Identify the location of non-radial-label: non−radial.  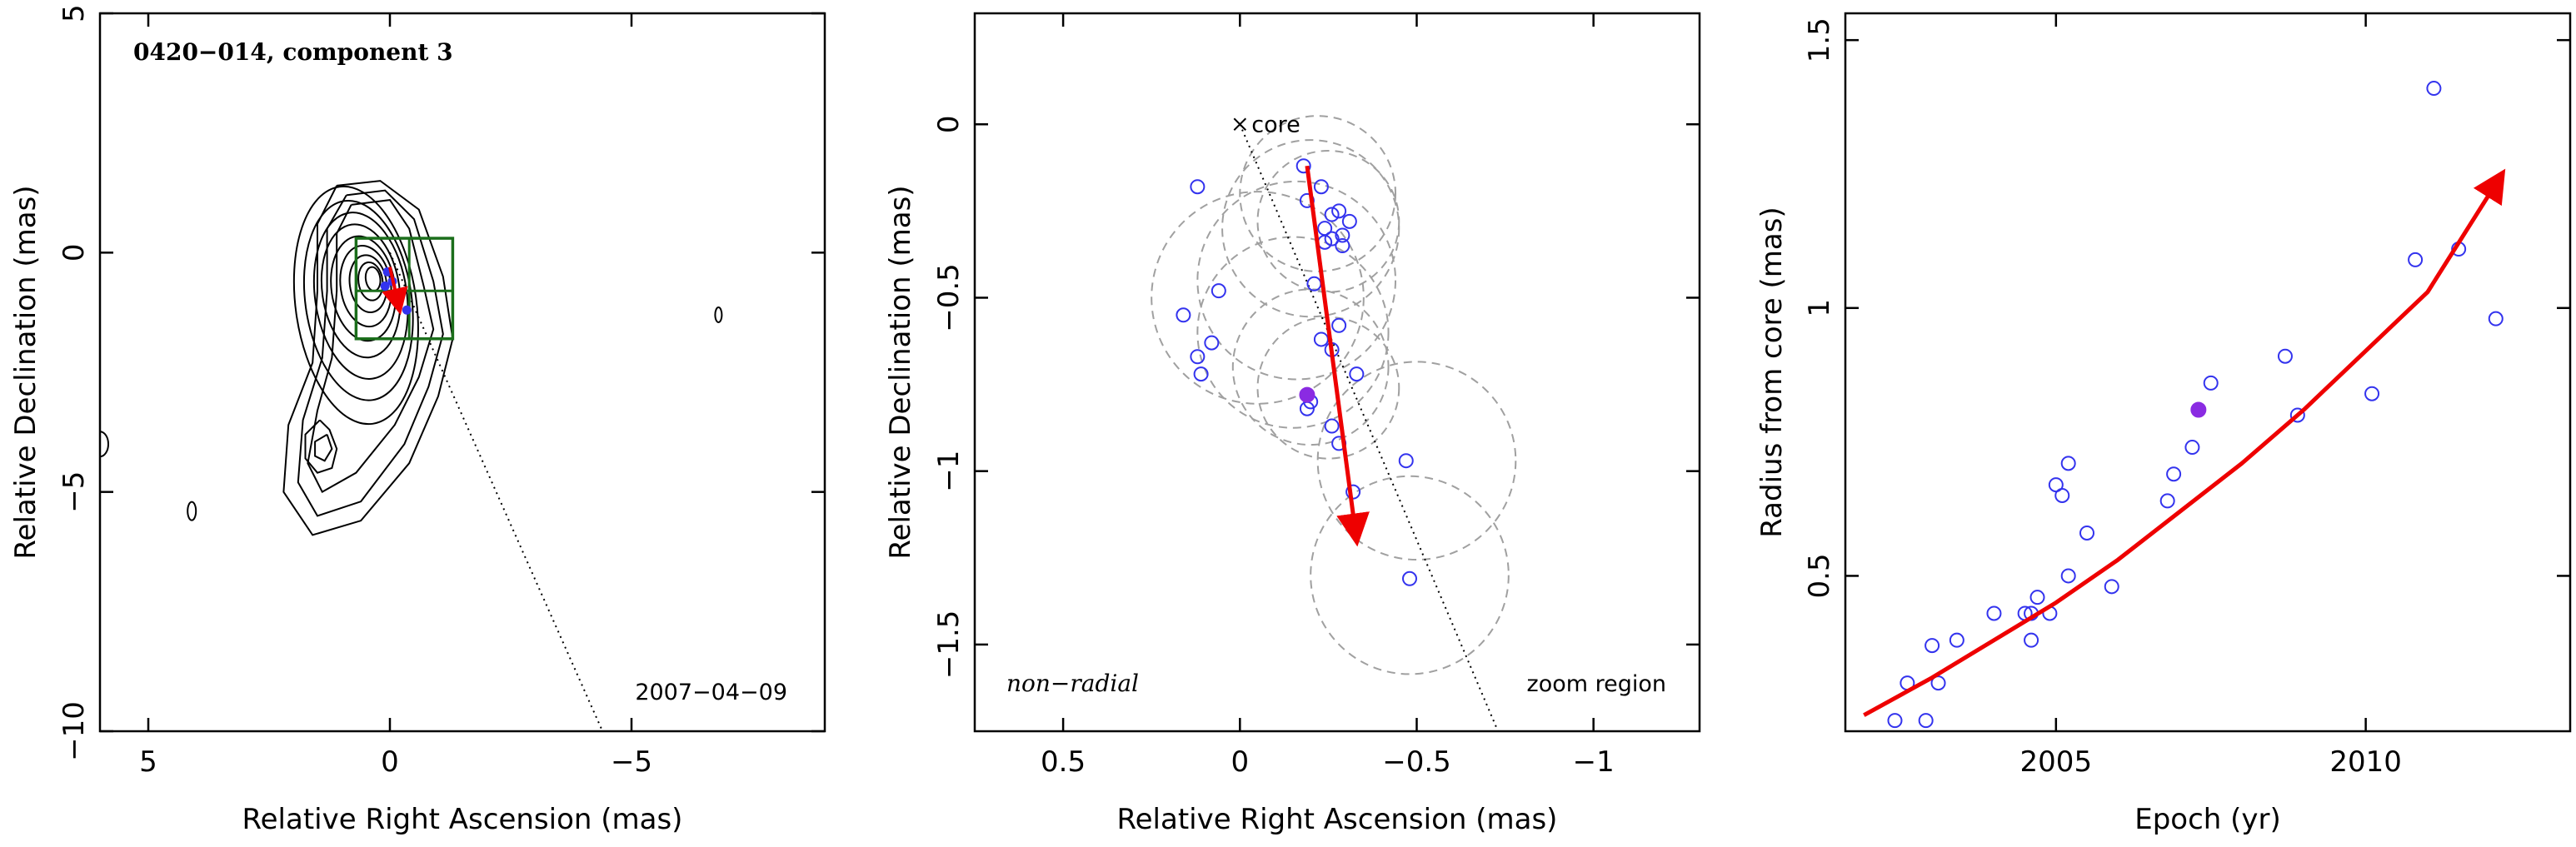
(1072, 683).